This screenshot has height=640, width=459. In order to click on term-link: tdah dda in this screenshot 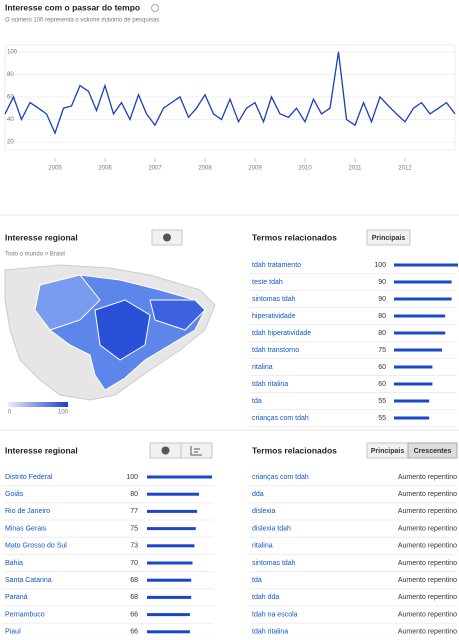, I will do `click(265, 597)`.